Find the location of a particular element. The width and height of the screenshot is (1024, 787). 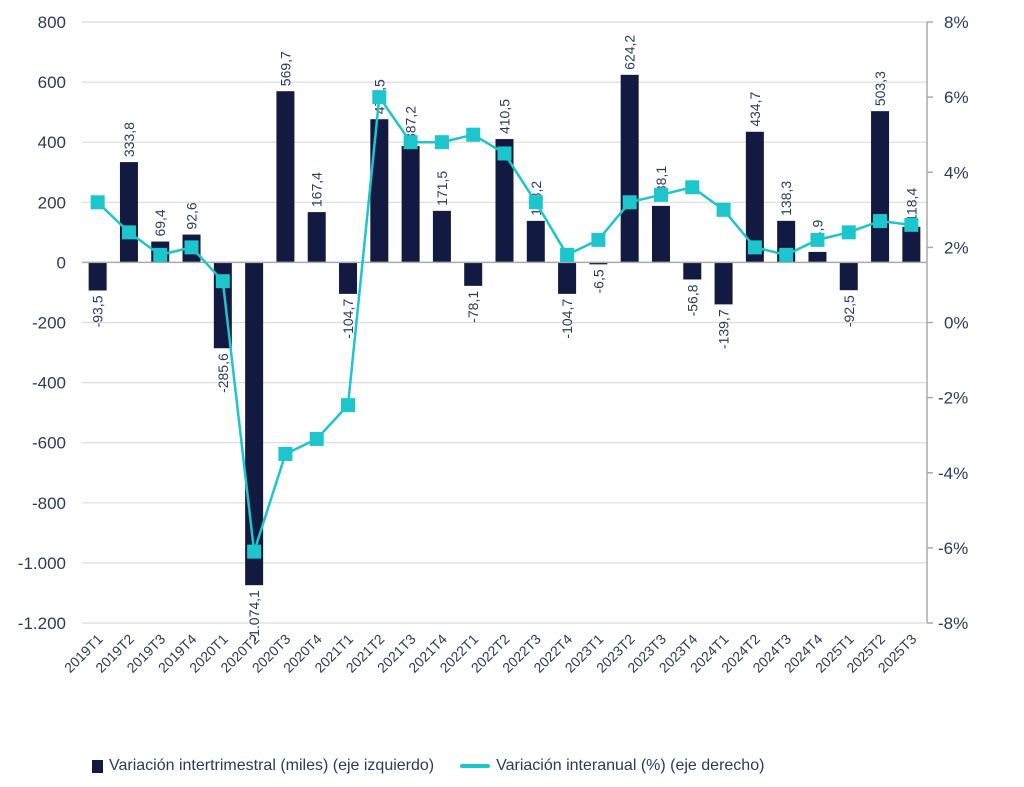

bar-data-label: 569,7 is located at coordinates (285, 68).